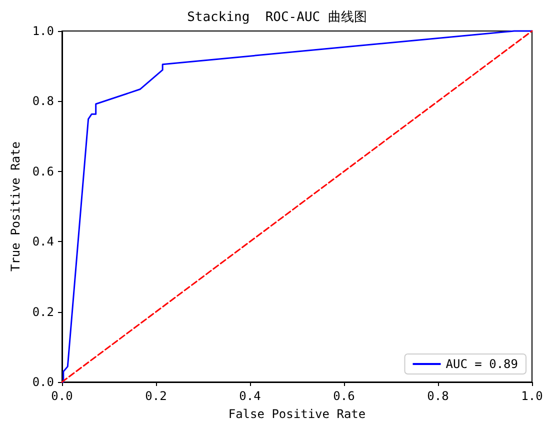 Image resolution: width=554 pixels, height=426 pixels. What do you see at coordinates (277, 17) in the screenshot?
I see `chart-title: Stacking ROC-AUC 曲线图` at bounding box center [277, 17].